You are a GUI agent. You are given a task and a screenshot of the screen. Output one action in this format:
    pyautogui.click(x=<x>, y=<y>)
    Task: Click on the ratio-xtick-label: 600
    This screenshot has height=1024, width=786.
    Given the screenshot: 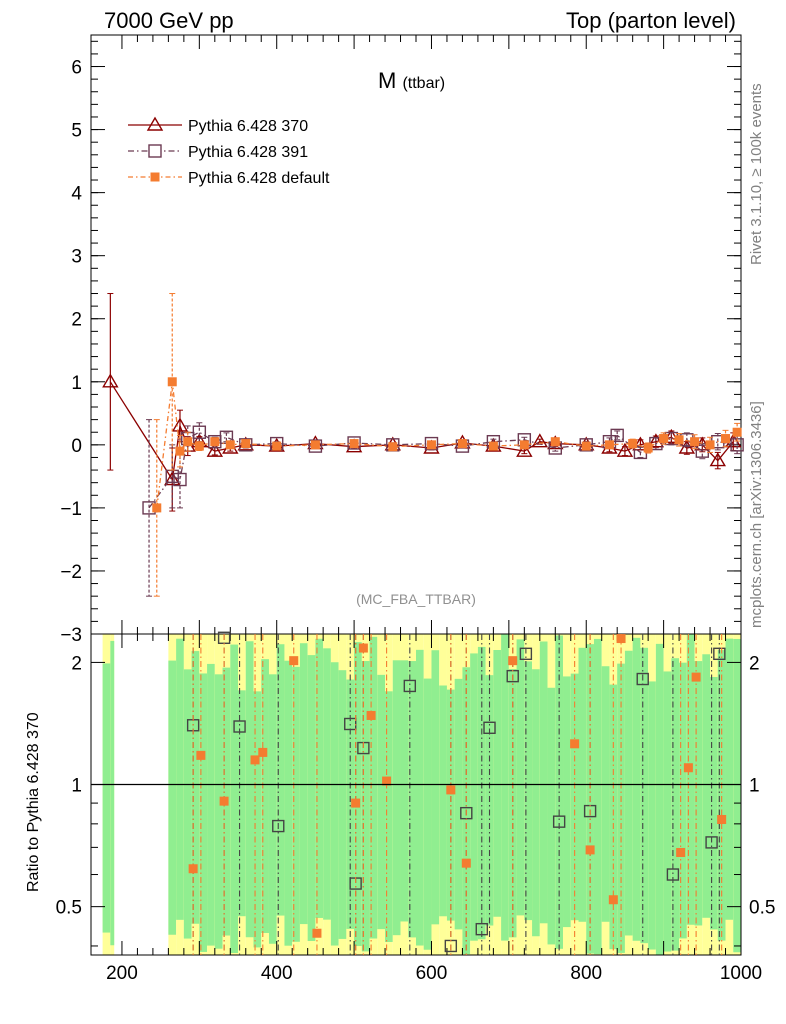 What is the action you would take?
    pyautogui.click(x=432, y=973)
    